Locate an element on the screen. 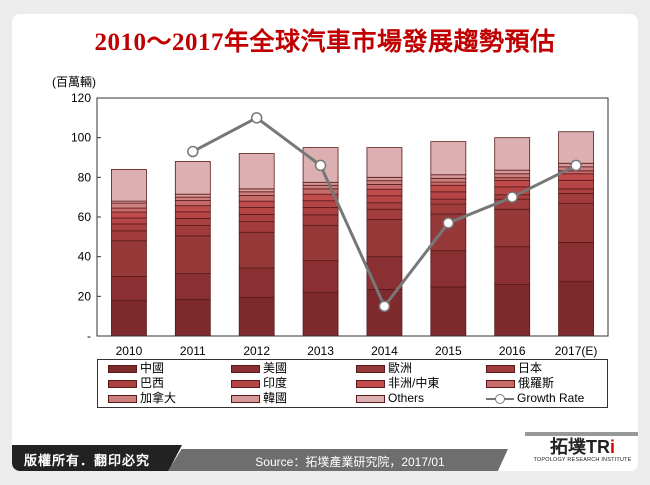 This screenshot has height=485, width=650. legend-item: 美國 is located at coordinates (259, 368).